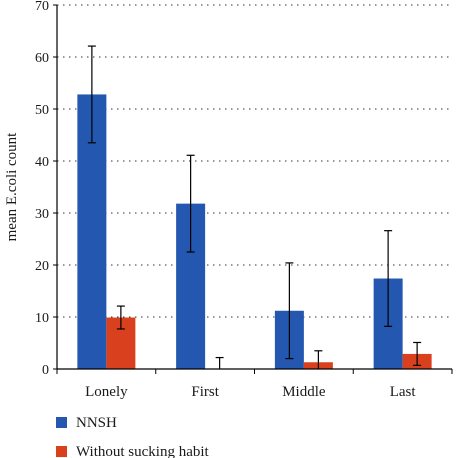 This screenshot has height=458, width=456. I want to click on y-tick-label: 0, so click(45, 370).